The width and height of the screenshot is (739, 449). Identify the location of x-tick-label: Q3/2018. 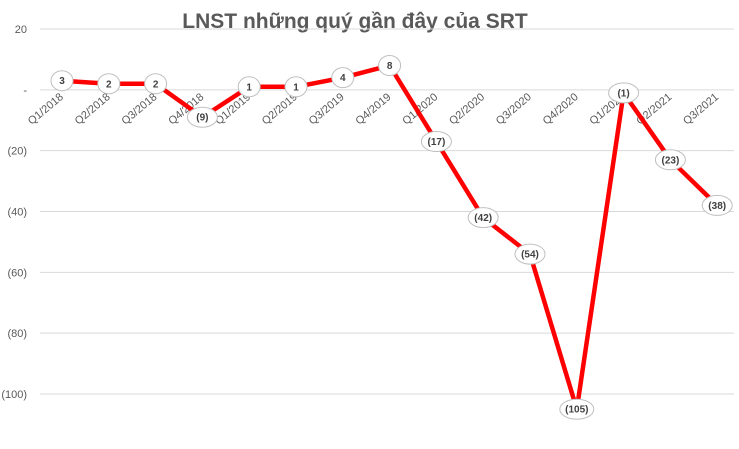
(139, 109).